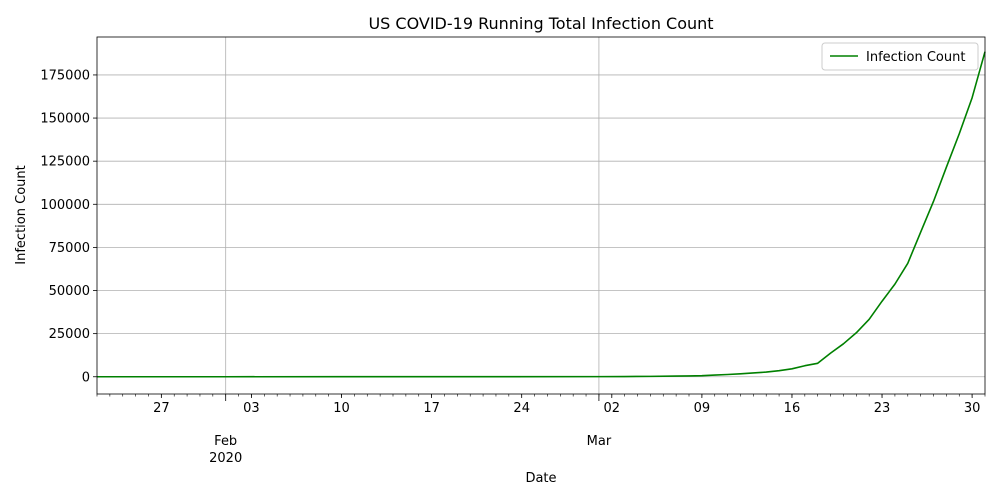  Describe the element at coordinates (65, 75) in the screenshot. I see `y-tick-label: 175000` at that location.